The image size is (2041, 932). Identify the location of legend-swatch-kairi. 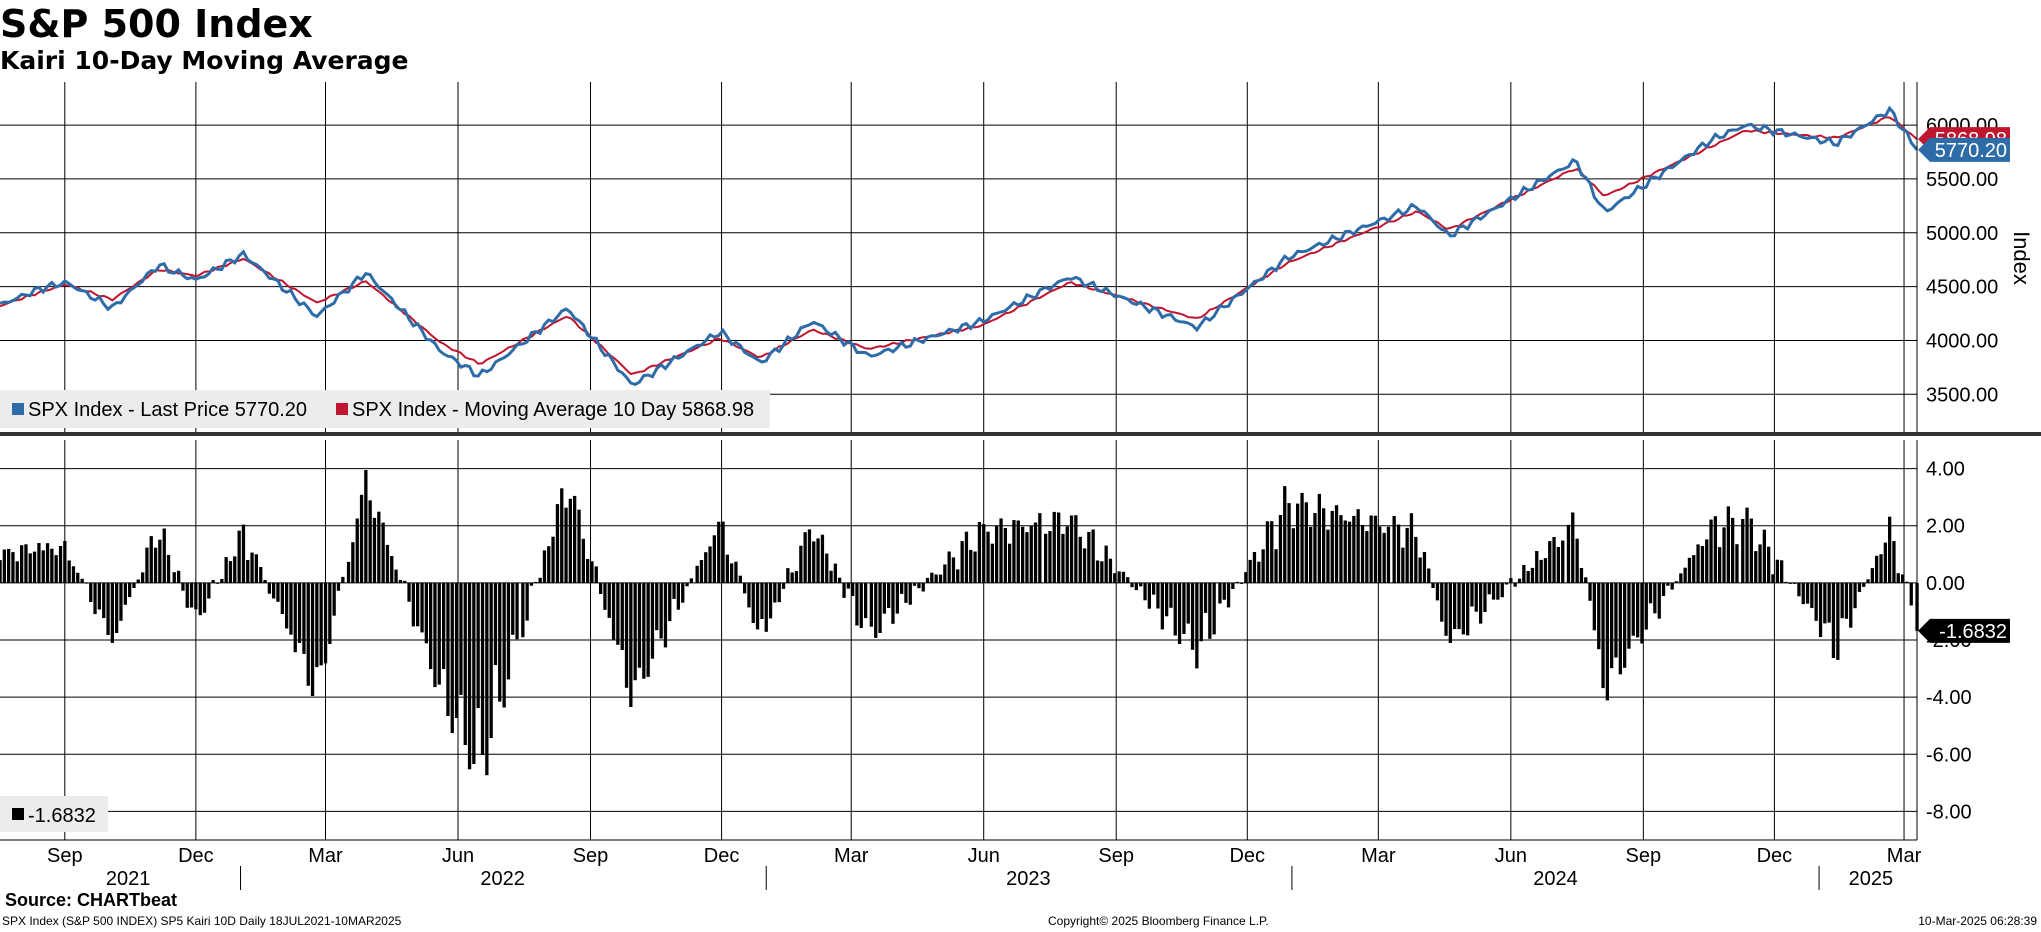
(18, 814).